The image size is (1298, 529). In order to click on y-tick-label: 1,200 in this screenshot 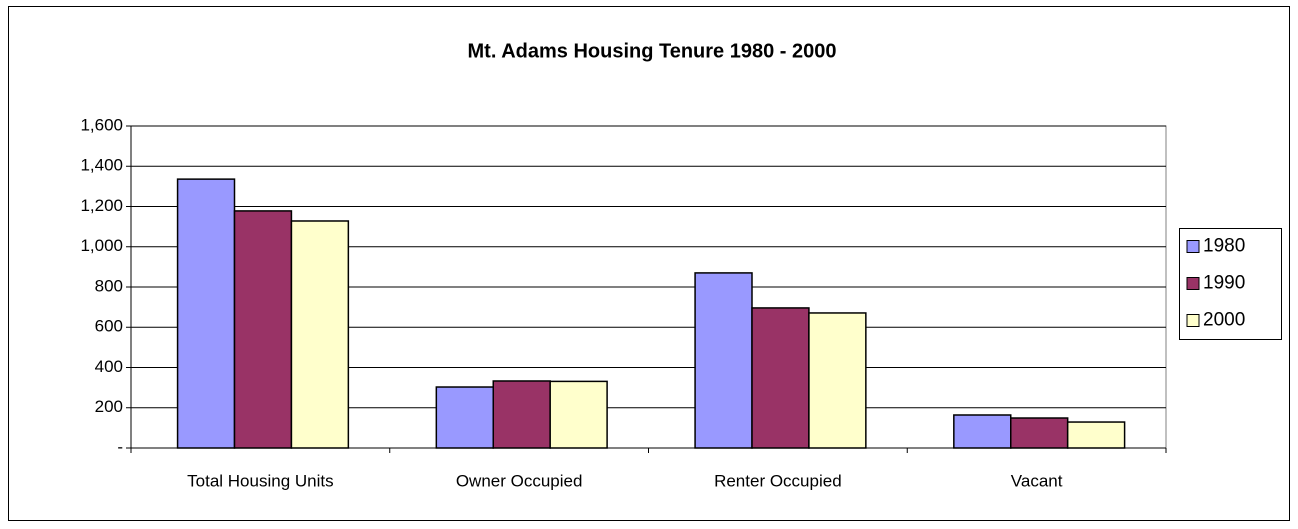, I will do `click(101, 205)`.